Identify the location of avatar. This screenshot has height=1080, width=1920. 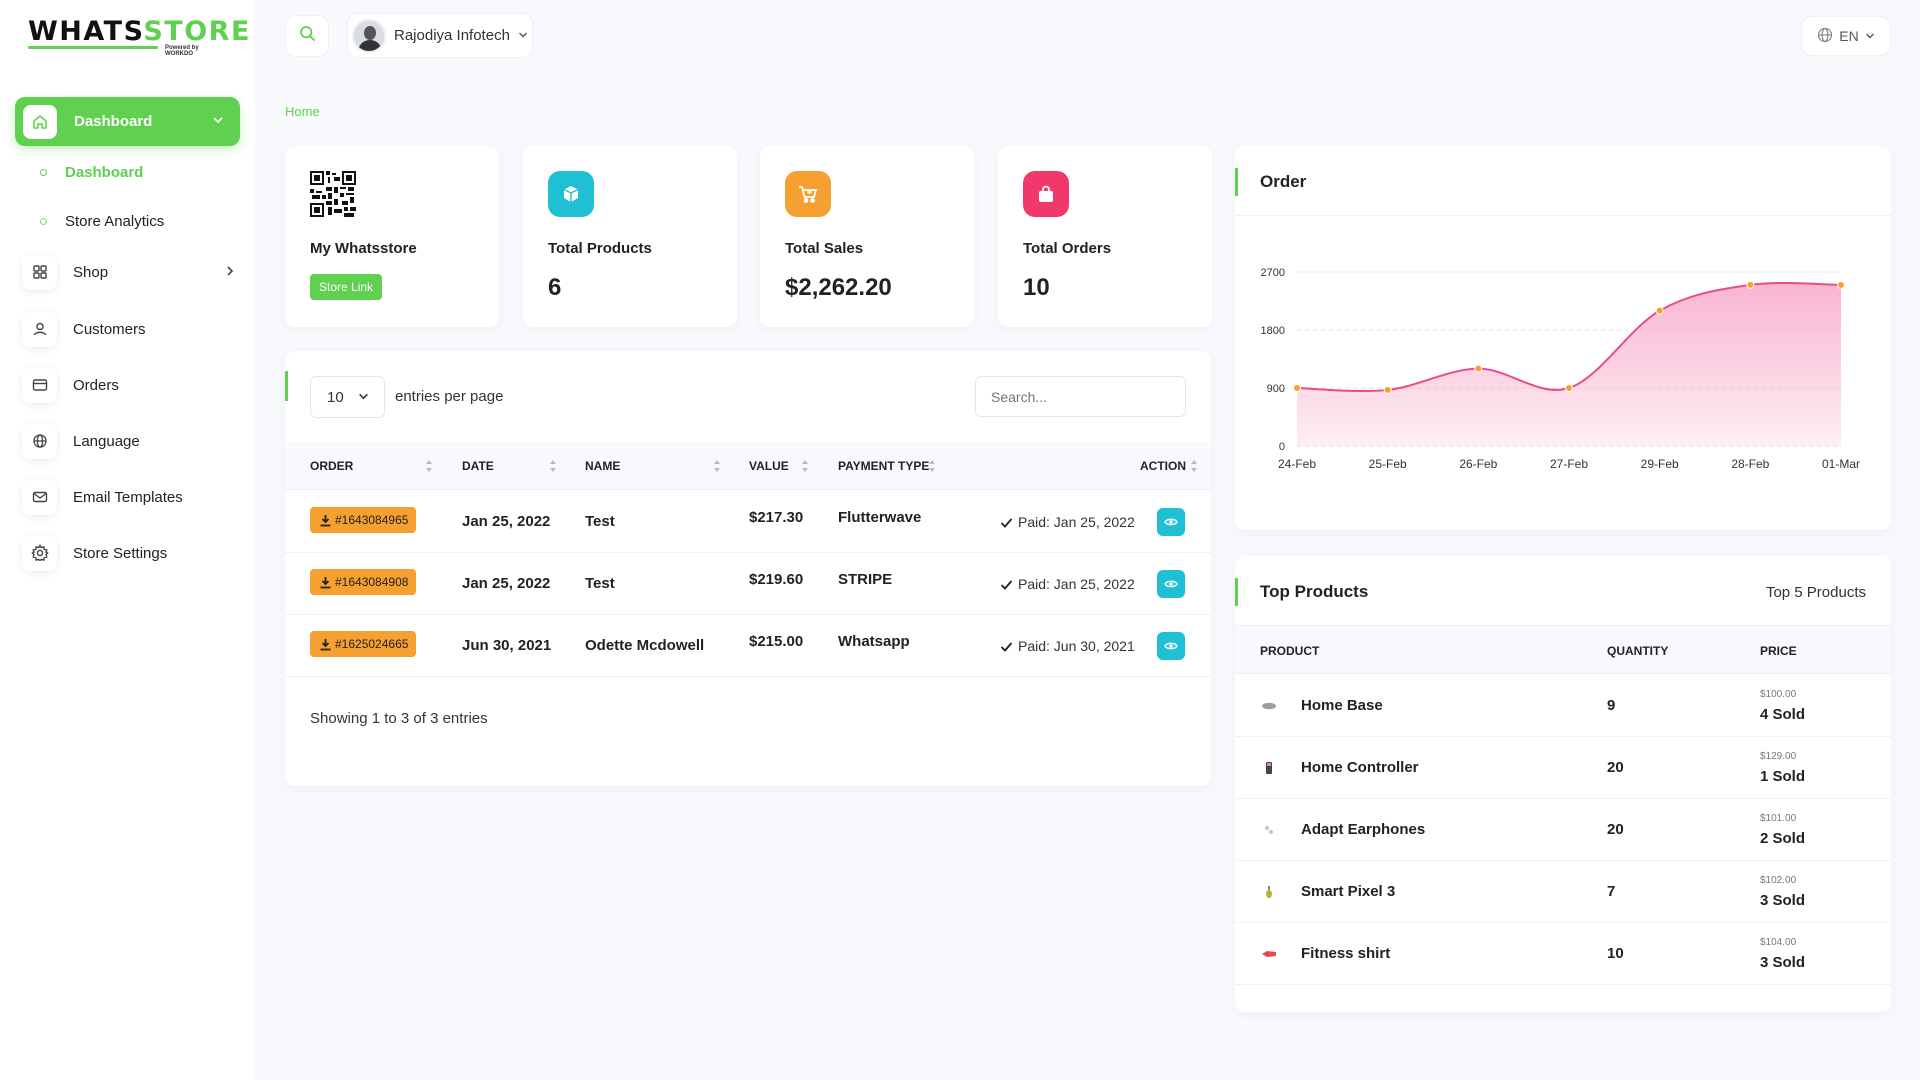
(369, 35).